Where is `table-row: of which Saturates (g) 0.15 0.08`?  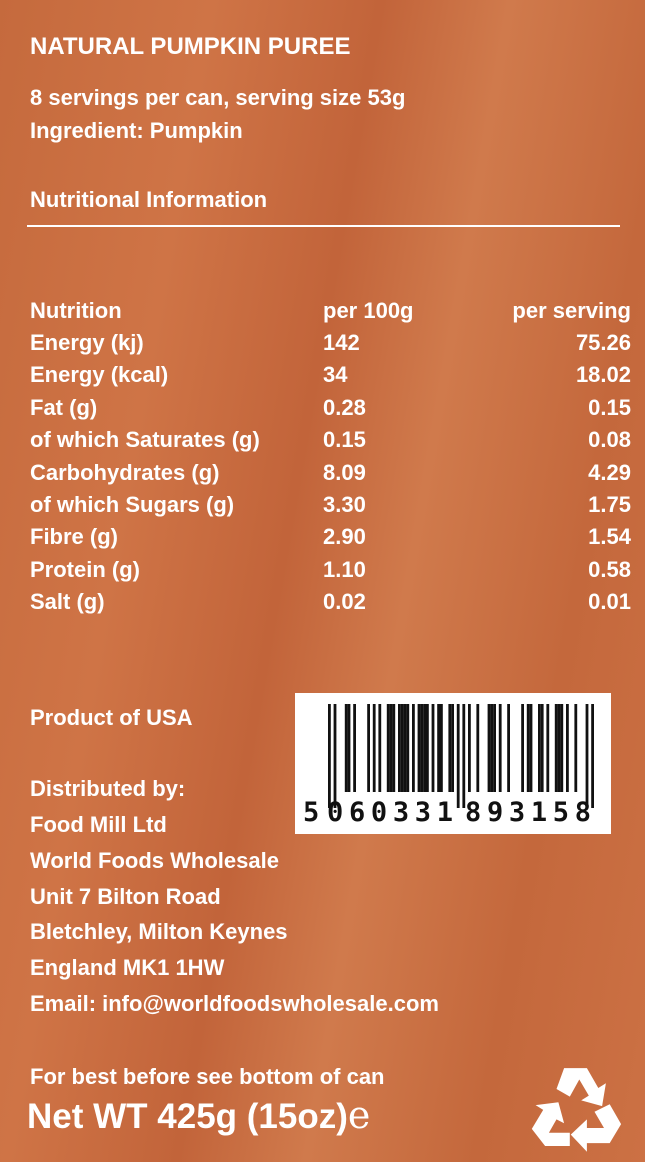 table-row: of which Saturates (g) 0.15 0.08 is located at coordinates (330, 442).